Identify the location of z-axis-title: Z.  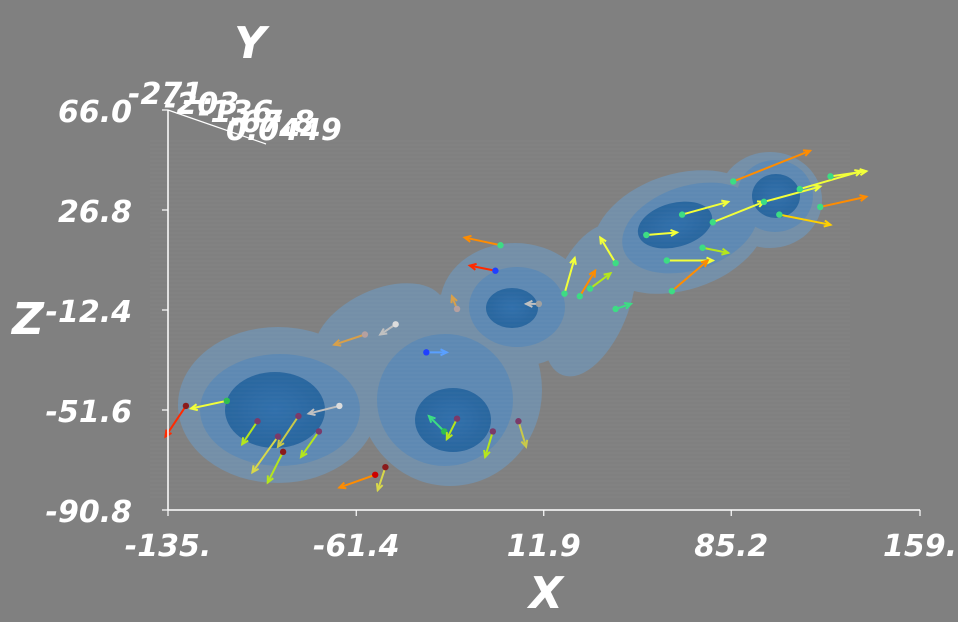
(27, 319).